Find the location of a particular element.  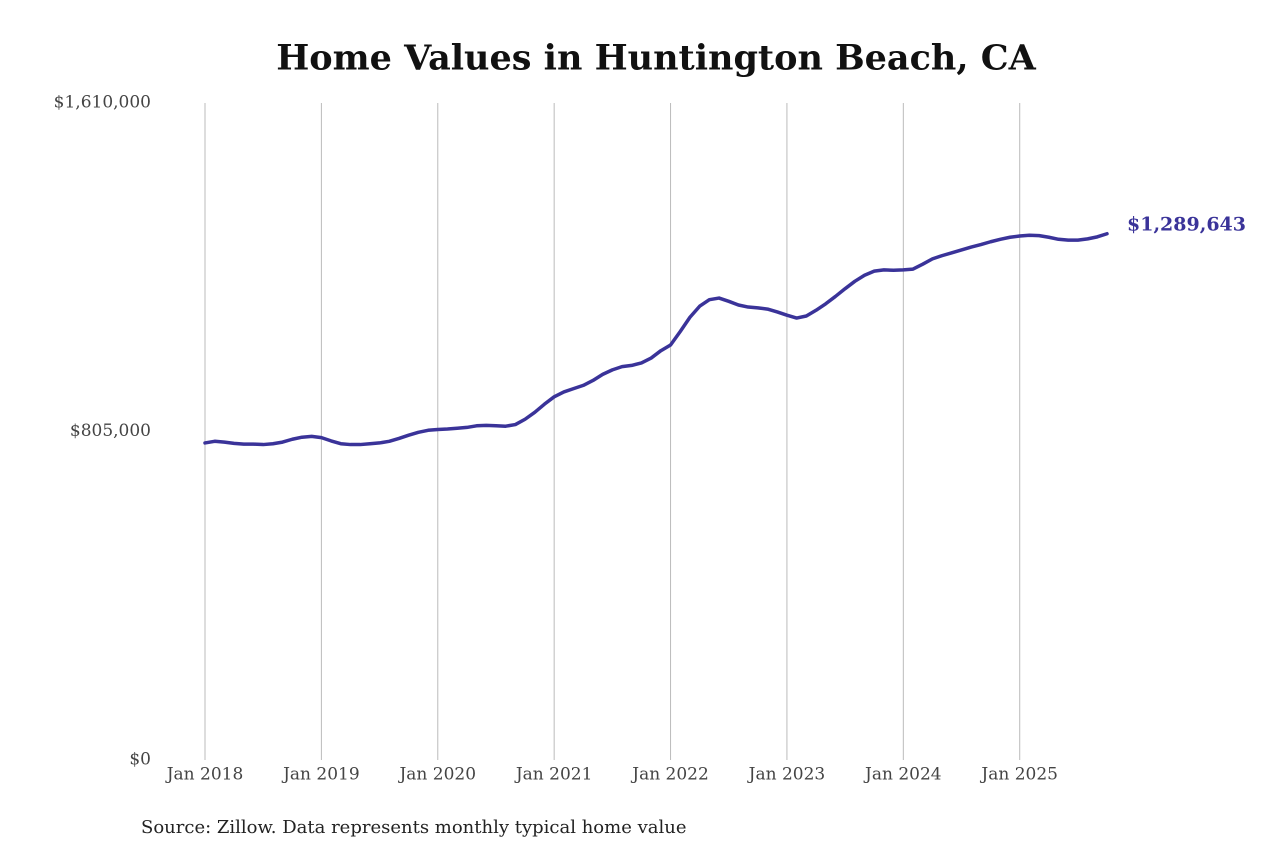

x-tick-label: Jan 2022 is located at coordinates (669, 775).